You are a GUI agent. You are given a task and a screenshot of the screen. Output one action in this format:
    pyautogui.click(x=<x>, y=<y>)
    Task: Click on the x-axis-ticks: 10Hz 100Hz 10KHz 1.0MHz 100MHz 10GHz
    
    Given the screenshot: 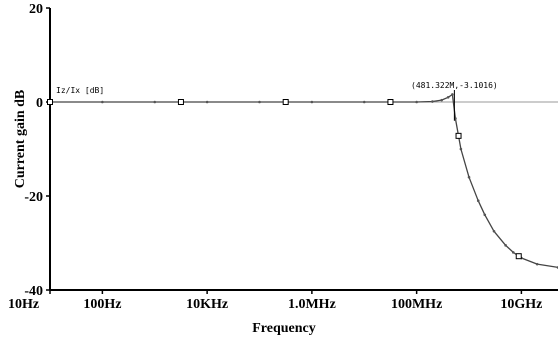 What is the action you would take?
    pyautogui.click(x=275, y=301)
    